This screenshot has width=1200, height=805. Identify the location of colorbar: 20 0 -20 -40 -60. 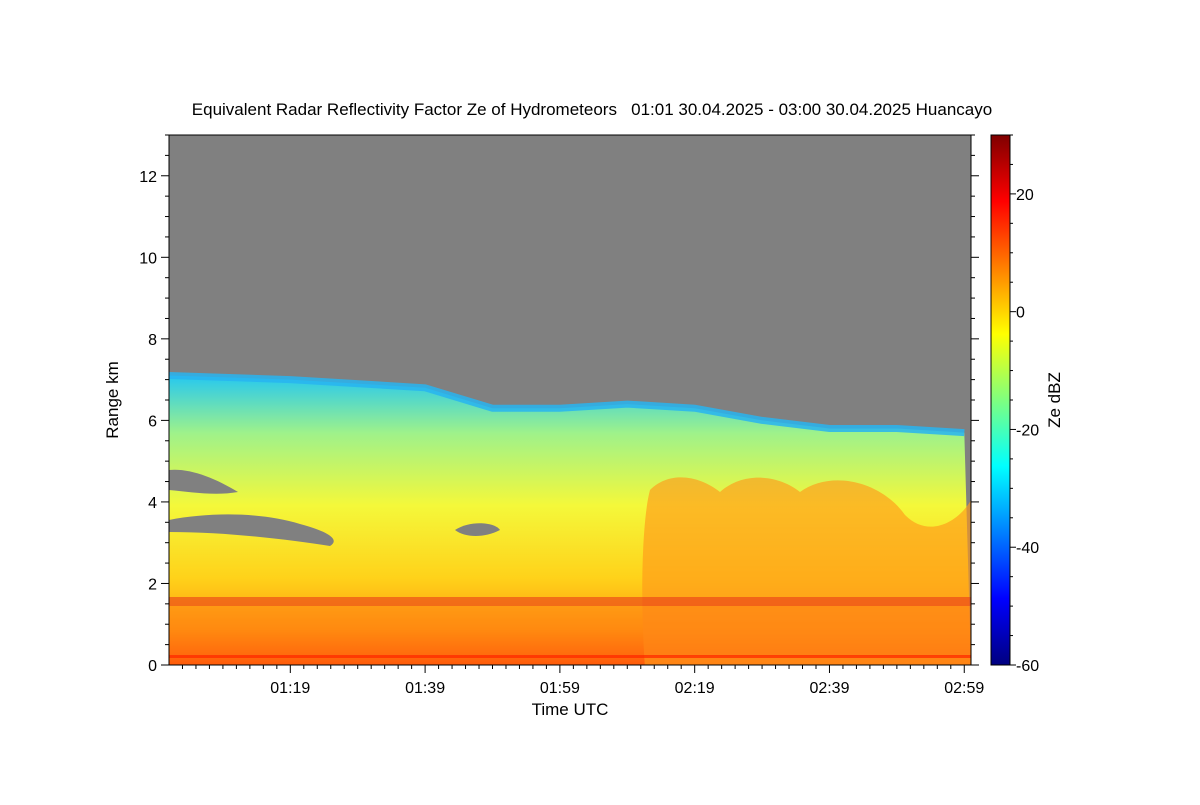
(1014, 404).